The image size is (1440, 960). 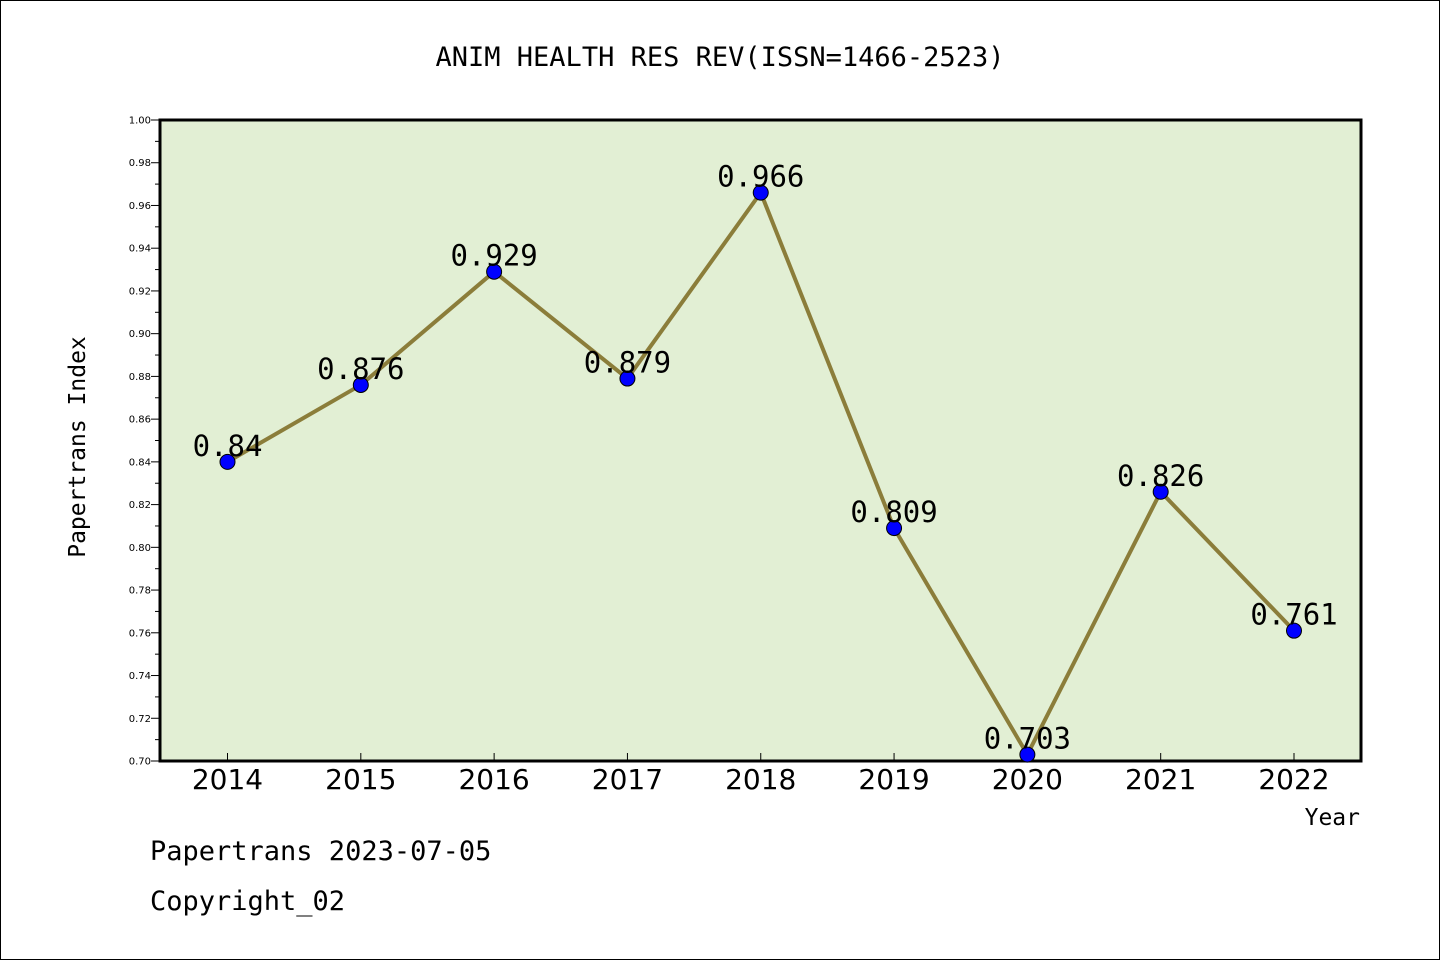 I want to click on x-tick-label: 2016, so click(x=493, y=779).